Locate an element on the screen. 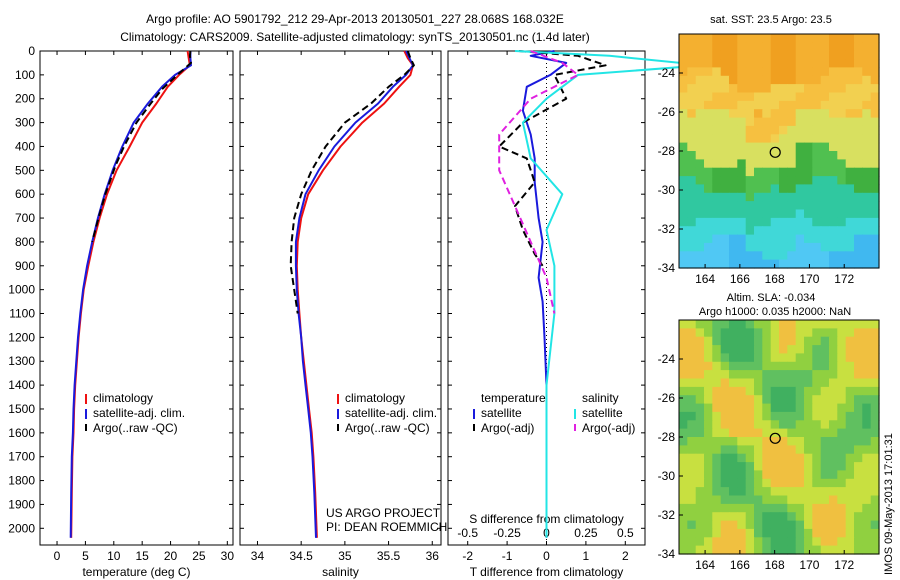 The height and width of the screenshot is (580, 900). map-x-tick-label: 164 is located at coordinates (705, 565).